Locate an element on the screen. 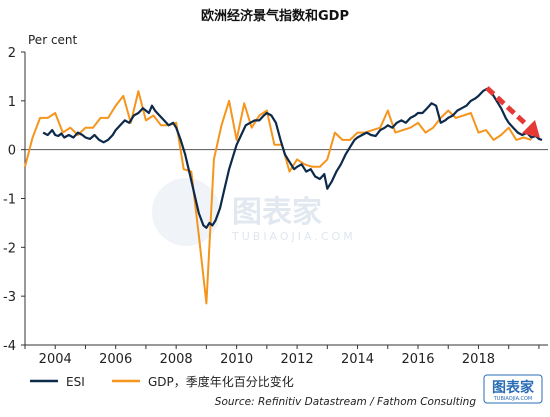  chart-title: 欧洲经济景气指数和GDP is located at coordinates (275, 16).